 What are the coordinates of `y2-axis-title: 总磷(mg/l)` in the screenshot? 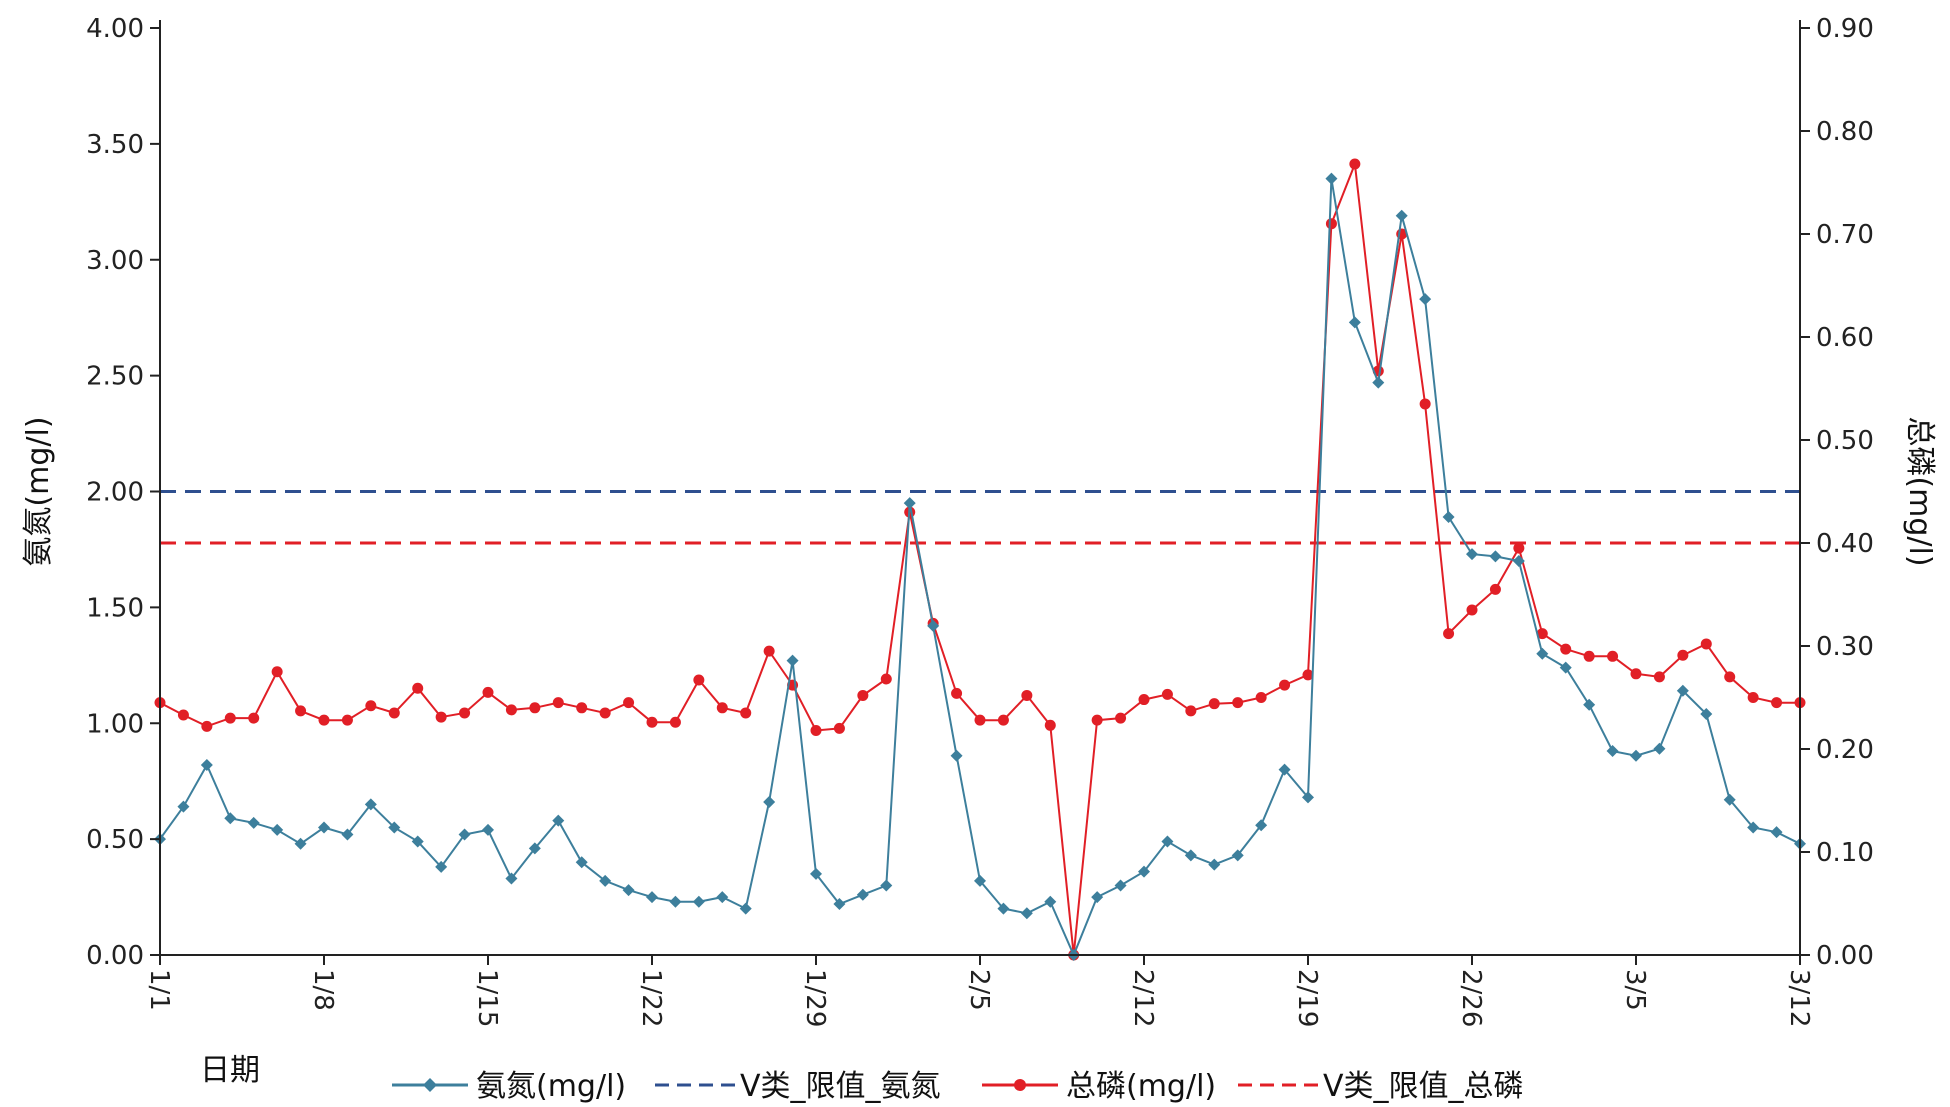 It's located at (1919, 491).